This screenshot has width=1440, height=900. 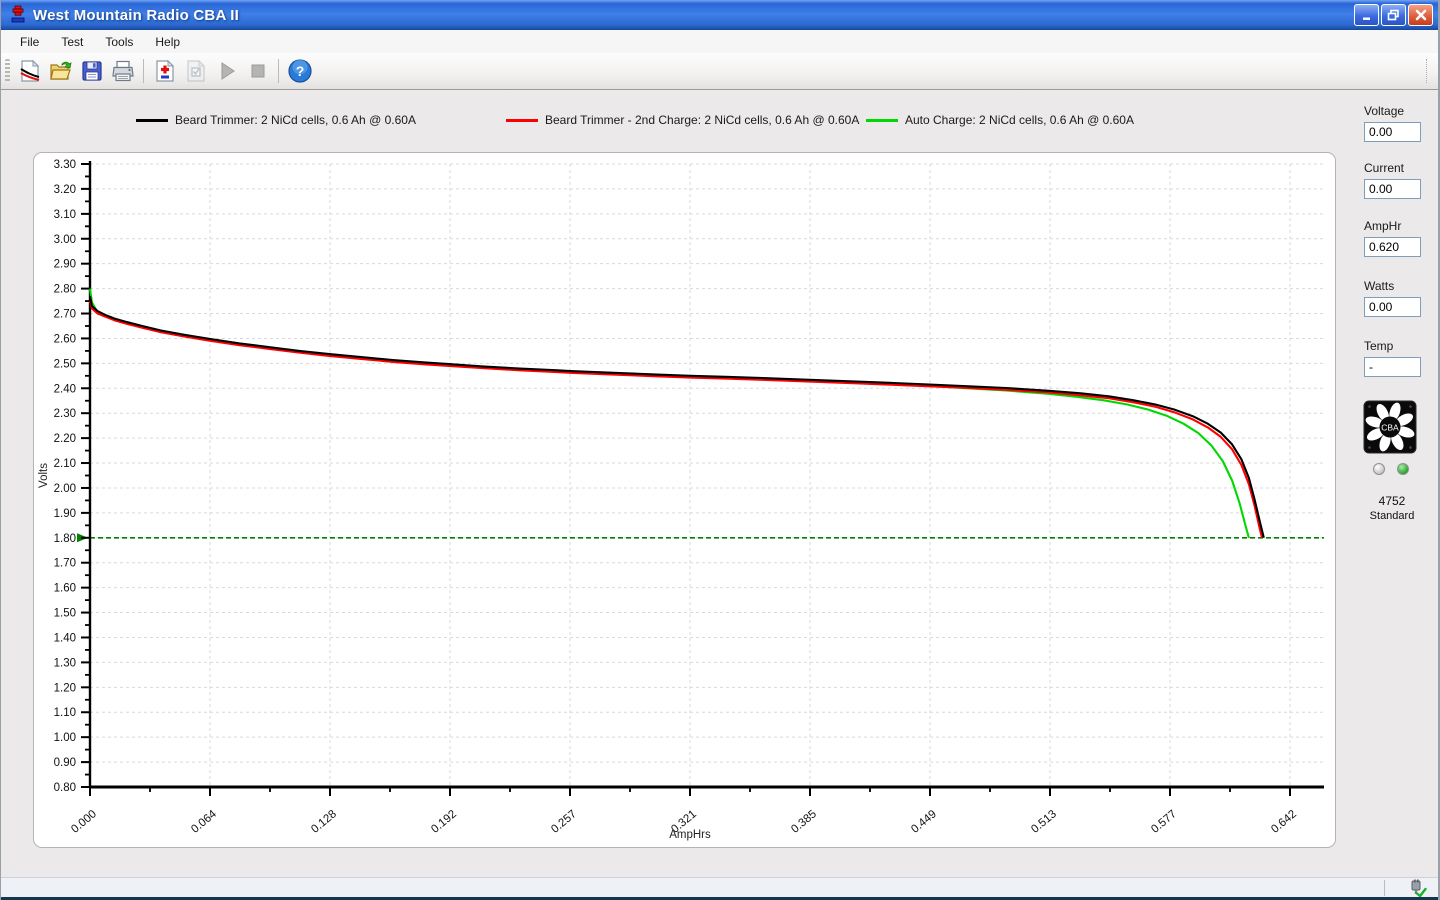 What do you see at coordinates (324, 822) in the screenshot?
I see `svg-text: 0.128` at bounding box center [324, 822].